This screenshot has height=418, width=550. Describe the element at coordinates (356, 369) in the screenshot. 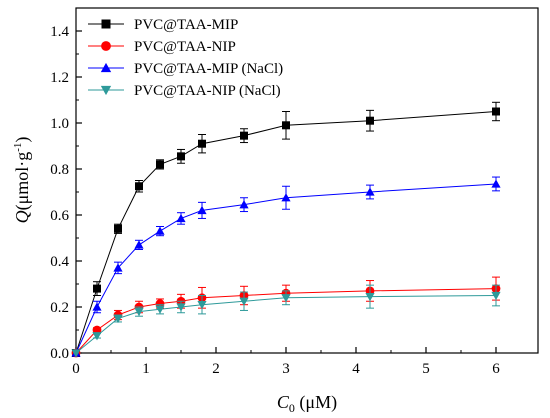

I see `x-tick-label: 4` at that location.